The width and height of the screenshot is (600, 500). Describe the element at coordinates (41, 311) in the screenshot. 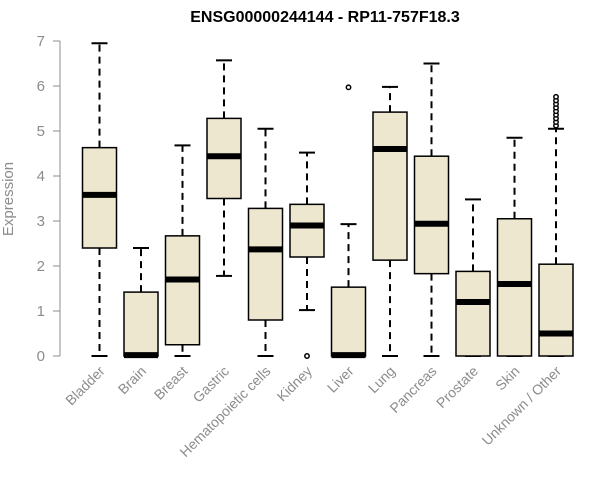

I see `y-tick-label: 1` at that location.